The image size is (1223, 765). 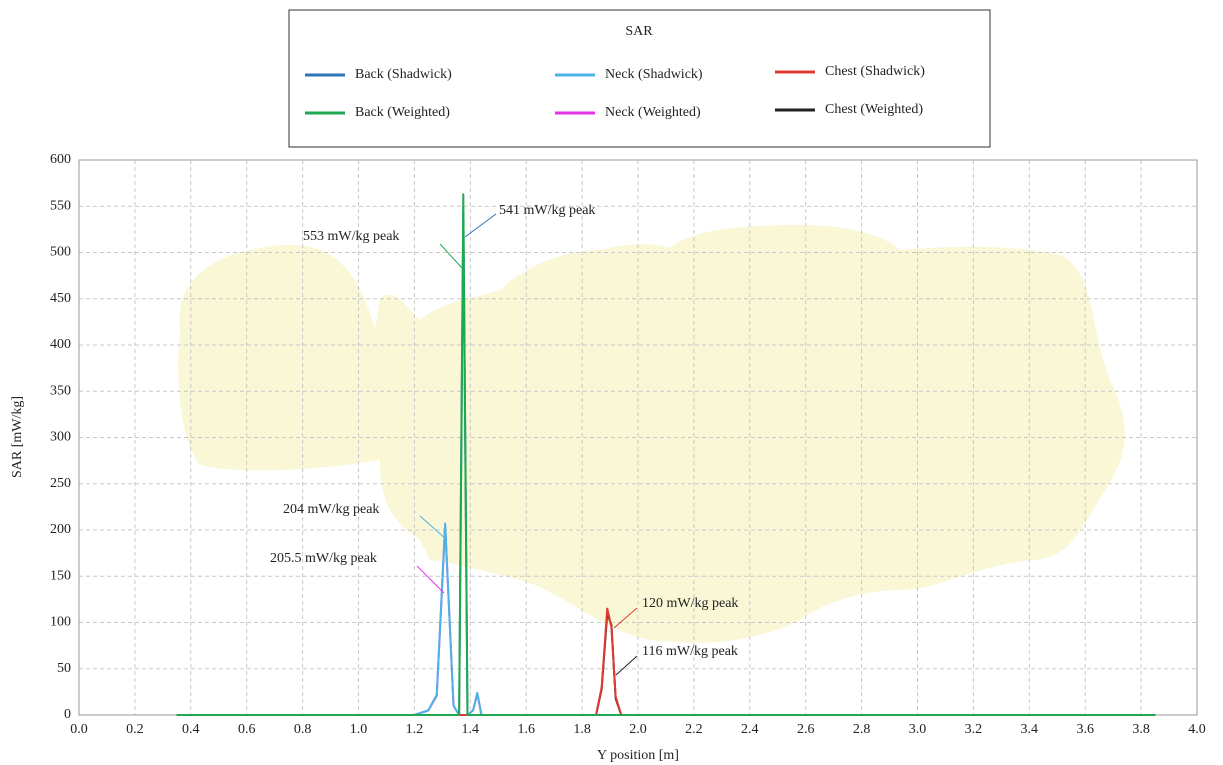 What do you see at coordinates (1141, 729) in the screenshot?
I see `x-tick-label: 3.8` at bounding box center [1141, 729].